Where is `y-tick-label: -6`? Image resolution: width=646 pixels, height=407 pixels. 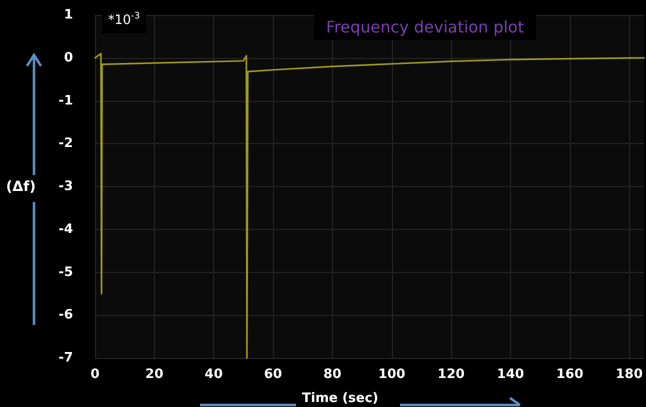
y-tick-label: -6 is located at coordinates (65, 315).